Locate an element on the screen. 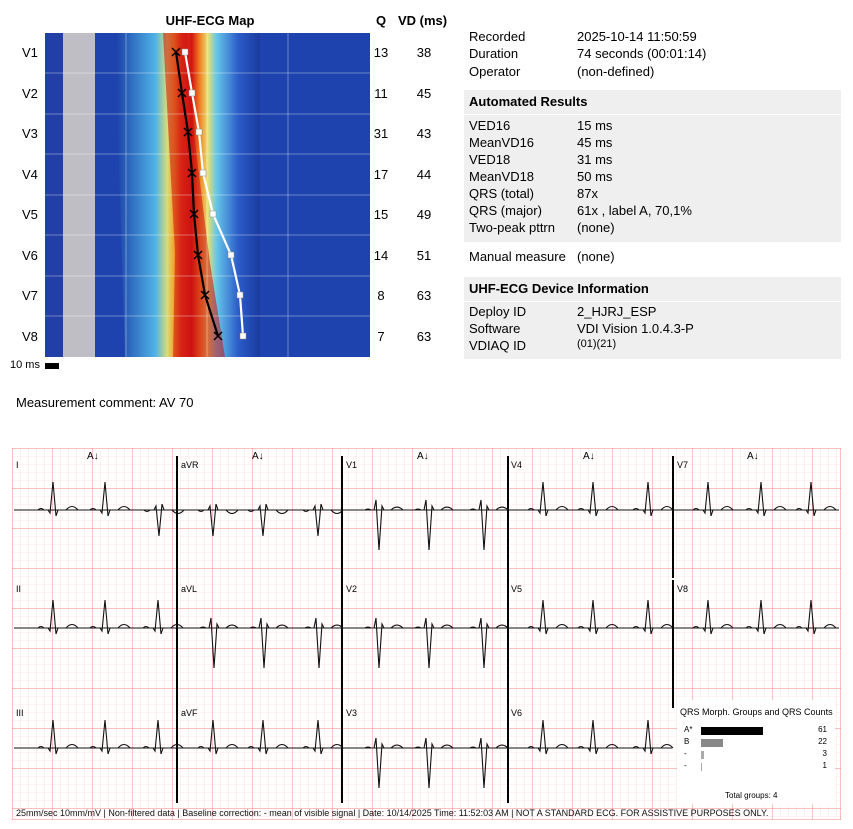 The width and height of the screenshot is (853, 829). result-value: 87x is located at coordinates (587, 193).